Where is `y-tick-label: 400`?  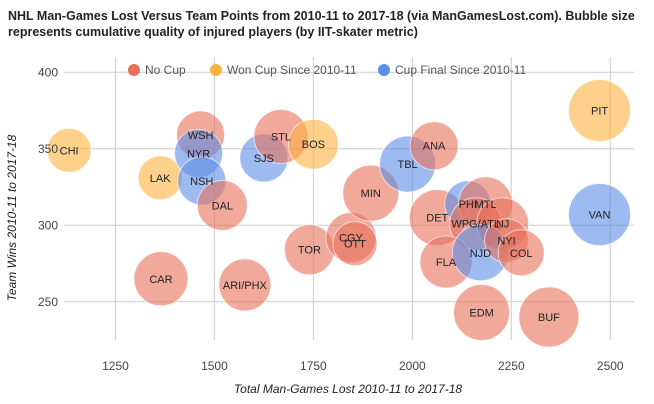 y-tick-label: 400 is located at coordinates (48, 72).